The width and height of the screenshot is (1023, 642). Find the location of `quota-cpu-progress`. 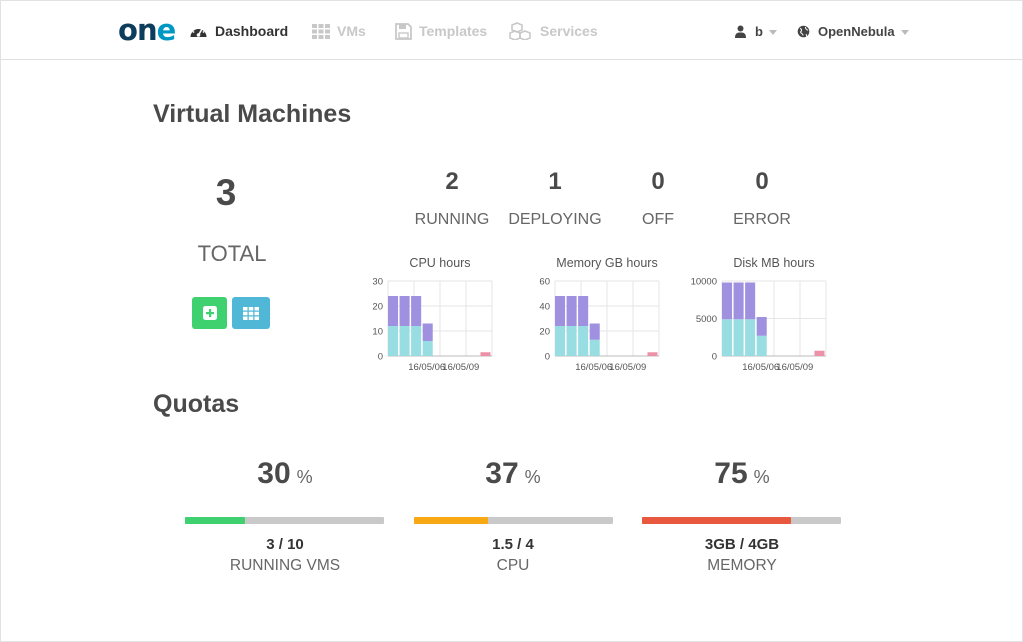

quota-cpu-progress is located at coordinates (513, 520).